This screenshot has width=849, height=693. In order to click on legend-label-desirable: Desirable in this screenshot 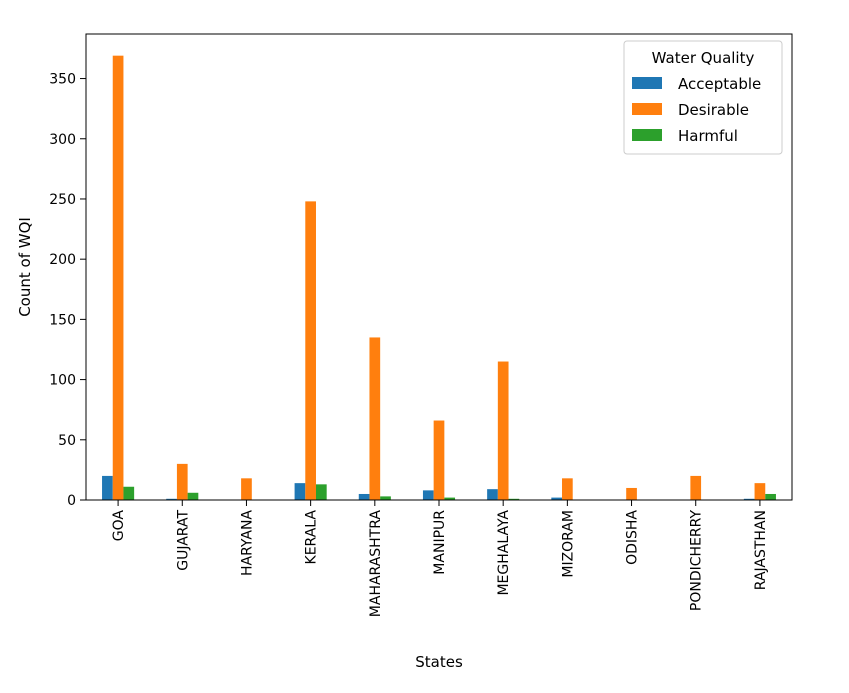, I will do `click(713, 110)`.